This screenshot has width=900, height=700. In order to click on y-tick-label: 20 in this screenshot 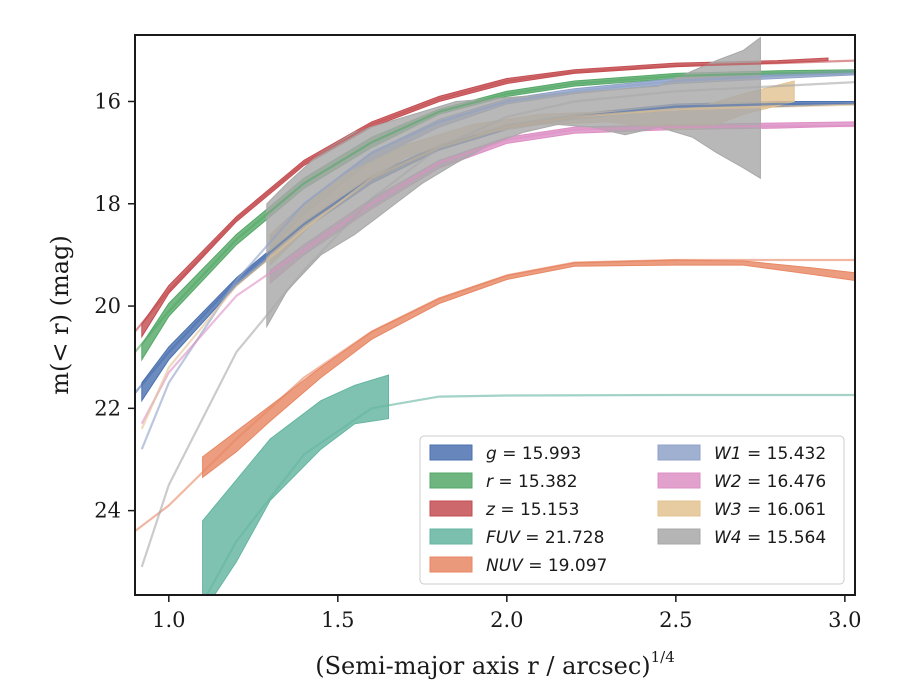, I will do `click(107, 306)`.